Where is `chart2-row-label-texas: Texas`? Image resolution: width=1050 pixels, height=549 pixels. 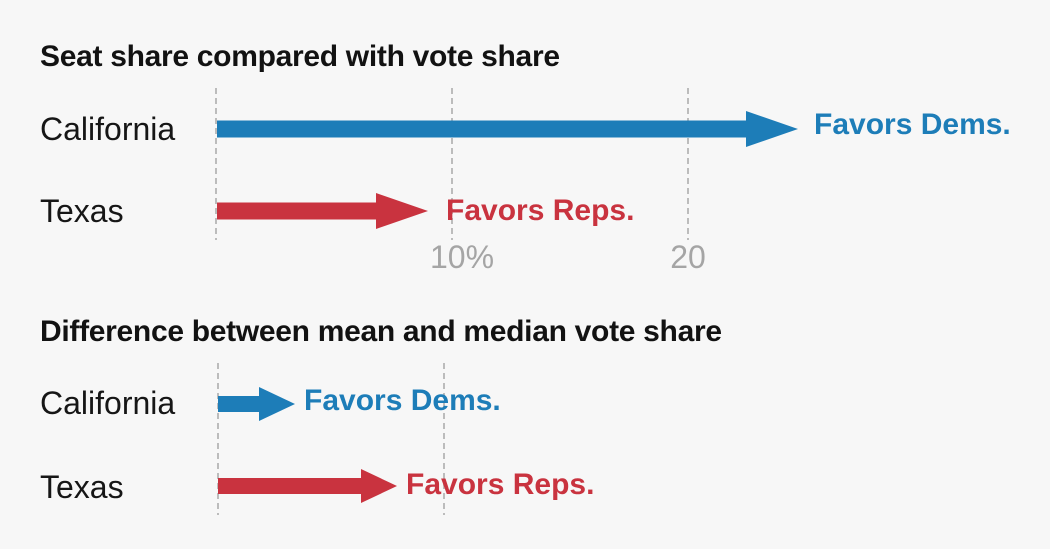
chart2-row-label-texas: Texas is located at coordinates (82, 487).